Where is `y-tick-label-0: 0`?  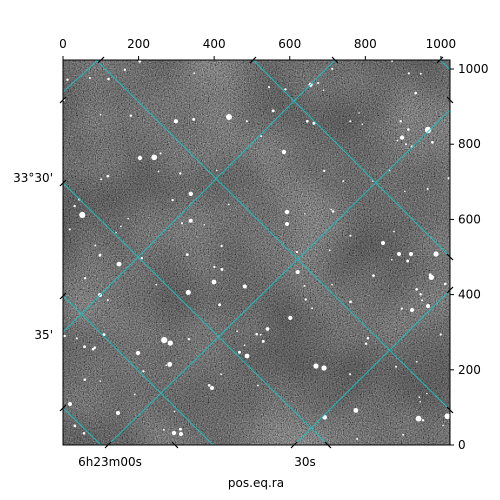
y-tick-label-0: 0 is located at coordinates (462, 445).